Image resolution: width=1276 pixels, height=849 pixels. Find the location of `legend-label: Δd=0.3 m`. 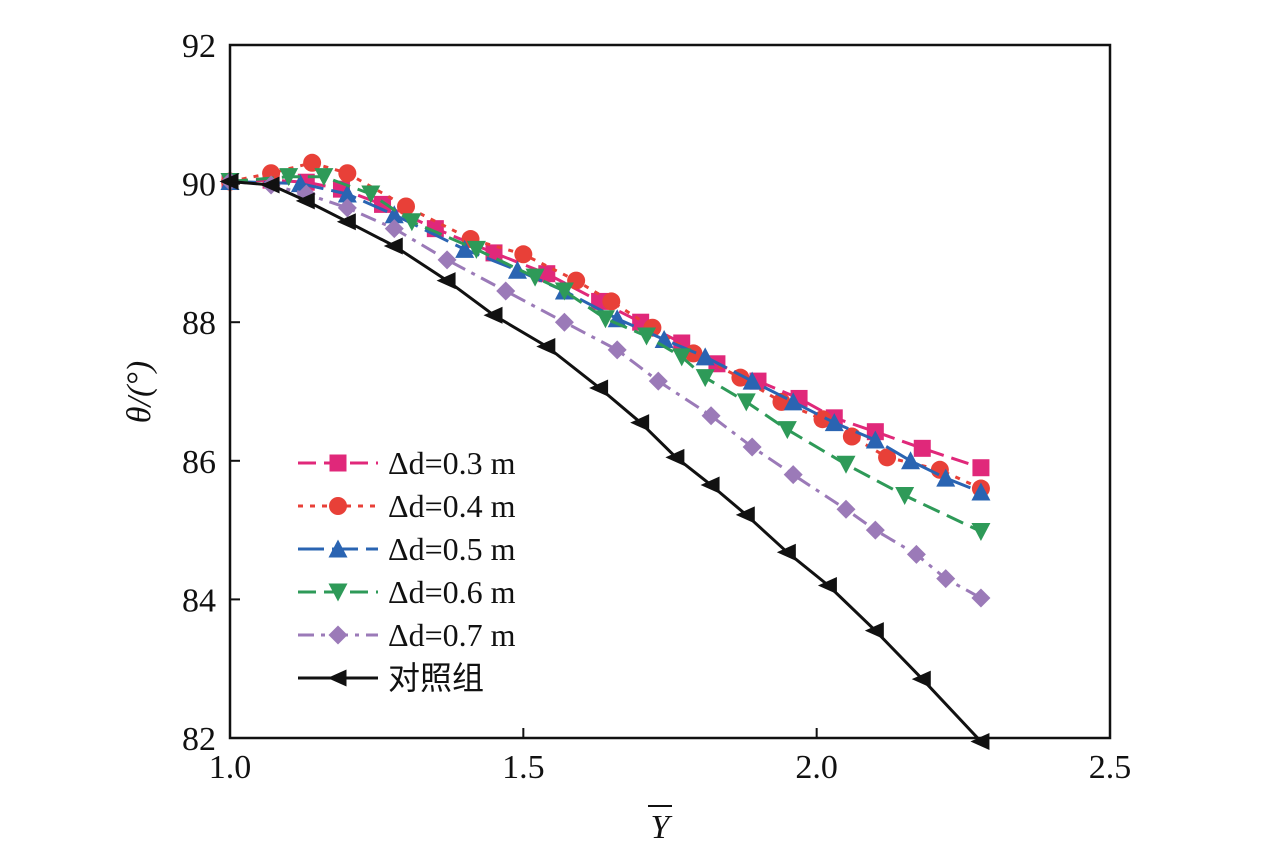

legend-label: Δd=0.3 m is located at coordinates (452, 463).